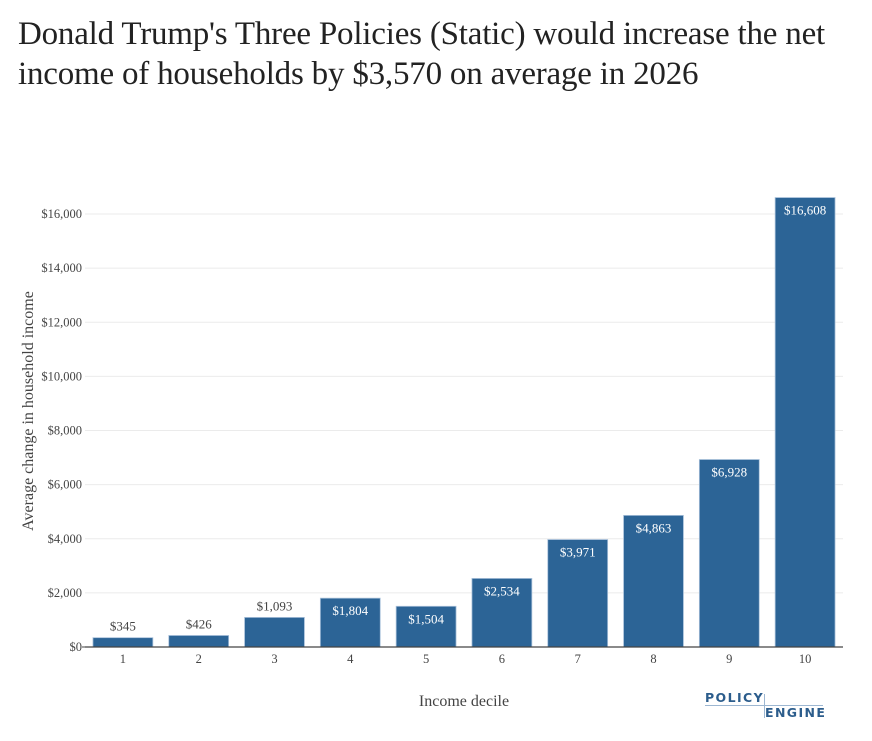  What do you see at coordinates (65, 485) in the screenshot?
I see `y-tick-label: $6,000` at bounding box center [65, 485].